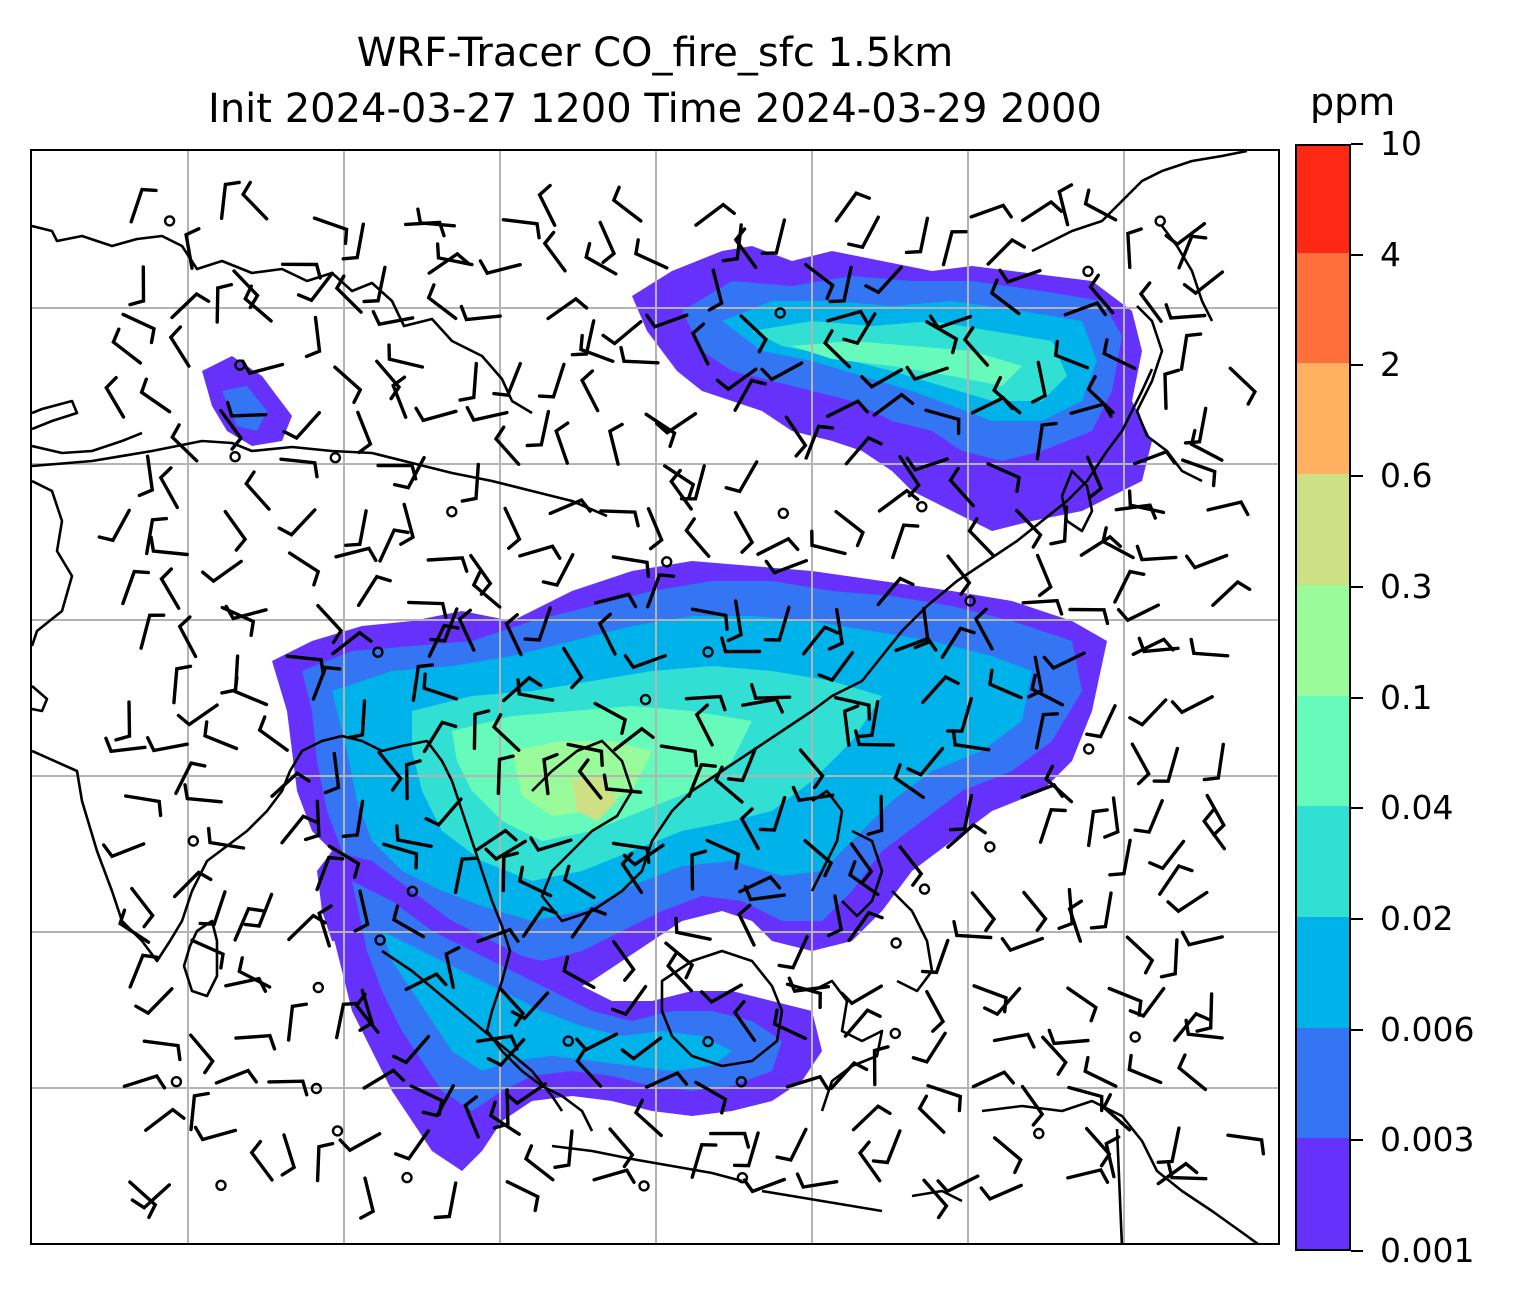  What do you see at coordinates (1007, 525) in the screenshot?
I see `coastline-china-east` at bounding box center [1007, 525].